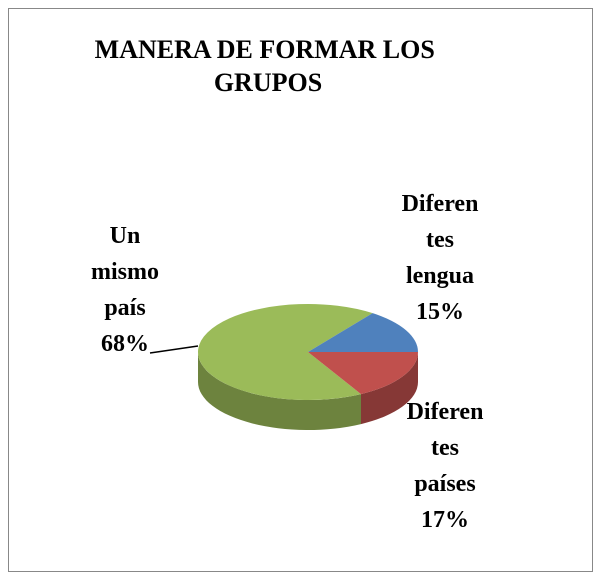 Image resolution: width=601 pixels, height=580 pixels. What do you see at coordinates (265, 49) in the screenshot?
I see `title-line: MANERA DE FORMAR LOS` at bounding box center [265, 49].